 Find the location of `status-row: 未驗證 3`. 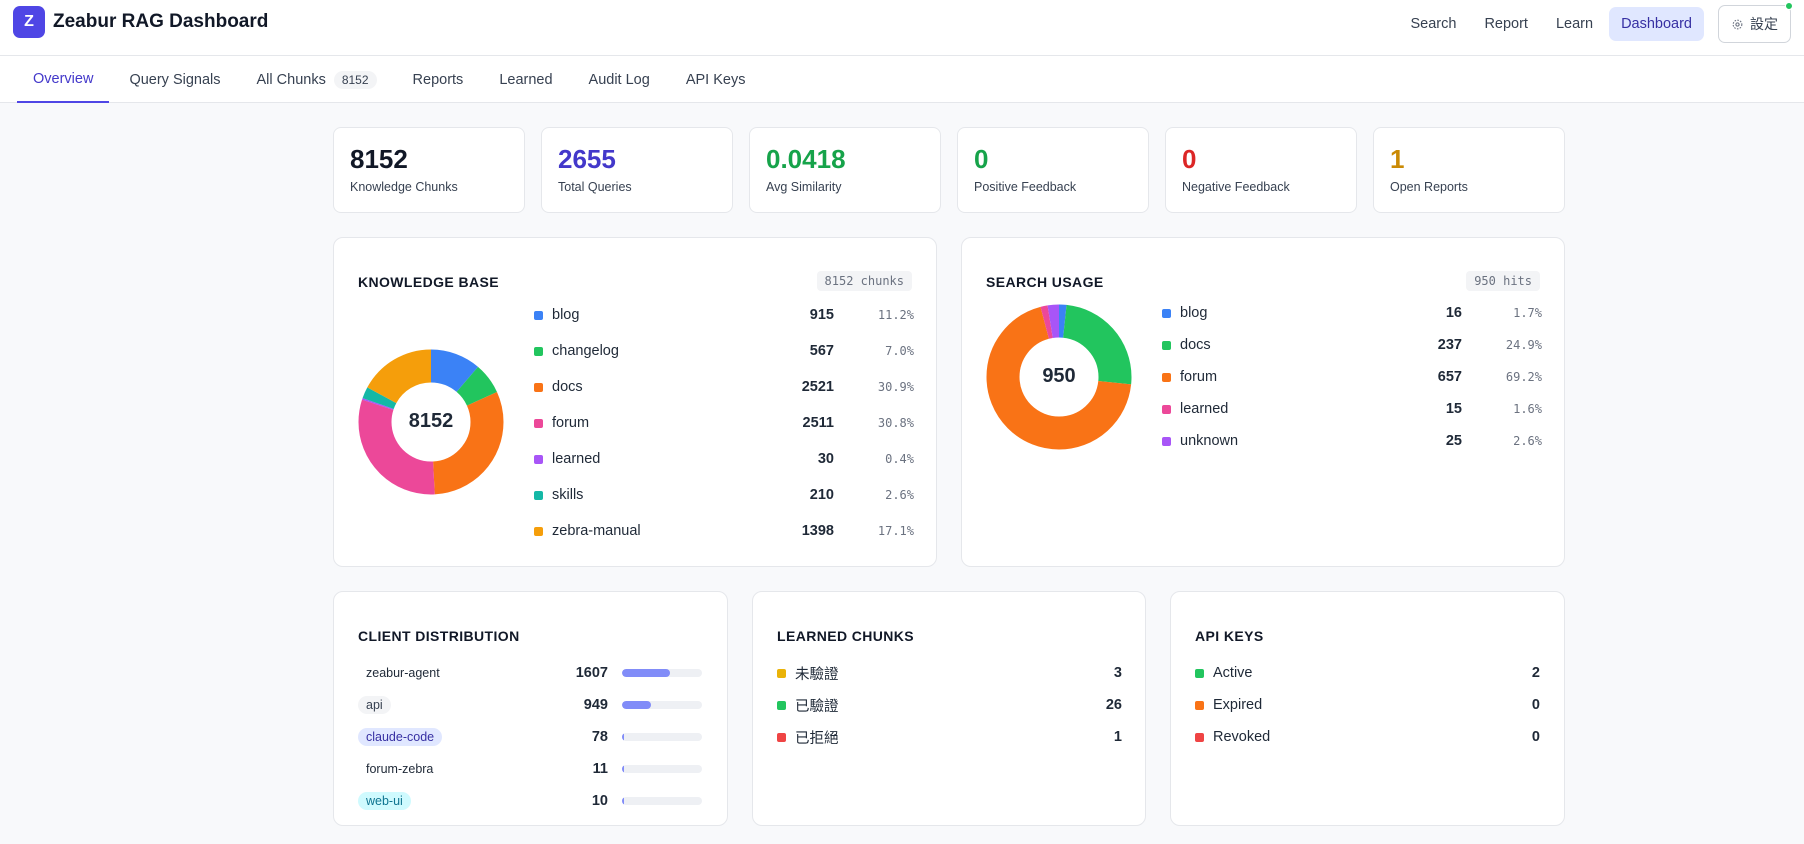

status-row: 未驗證 3 is located at coordinates (949, 673).